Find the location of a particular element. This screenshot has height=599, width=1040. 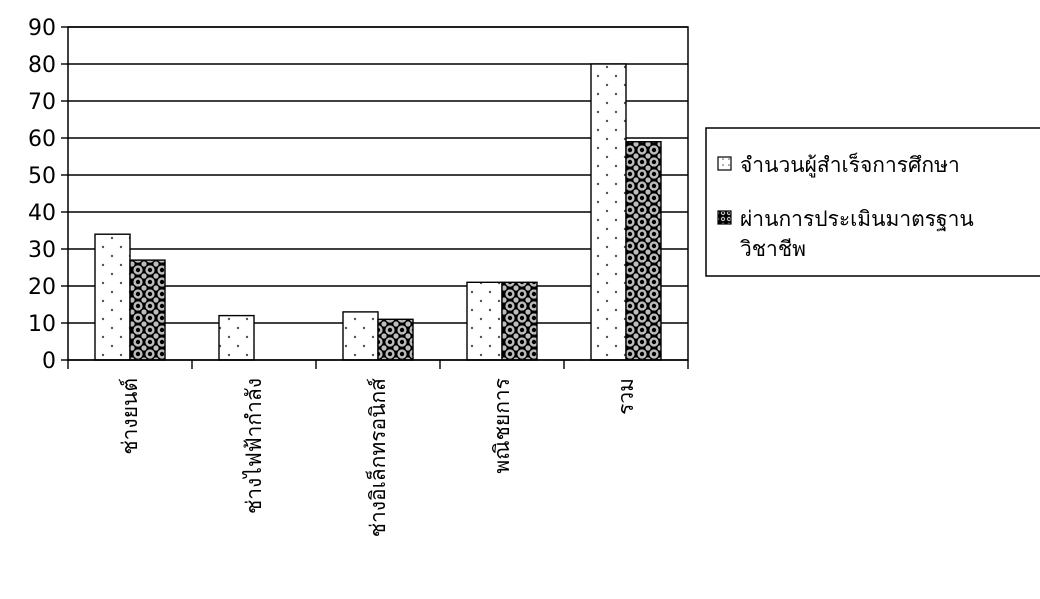

x-category-label-group: ช่างไฟฟ้ากำลัง is located at coordinates (254, 446).